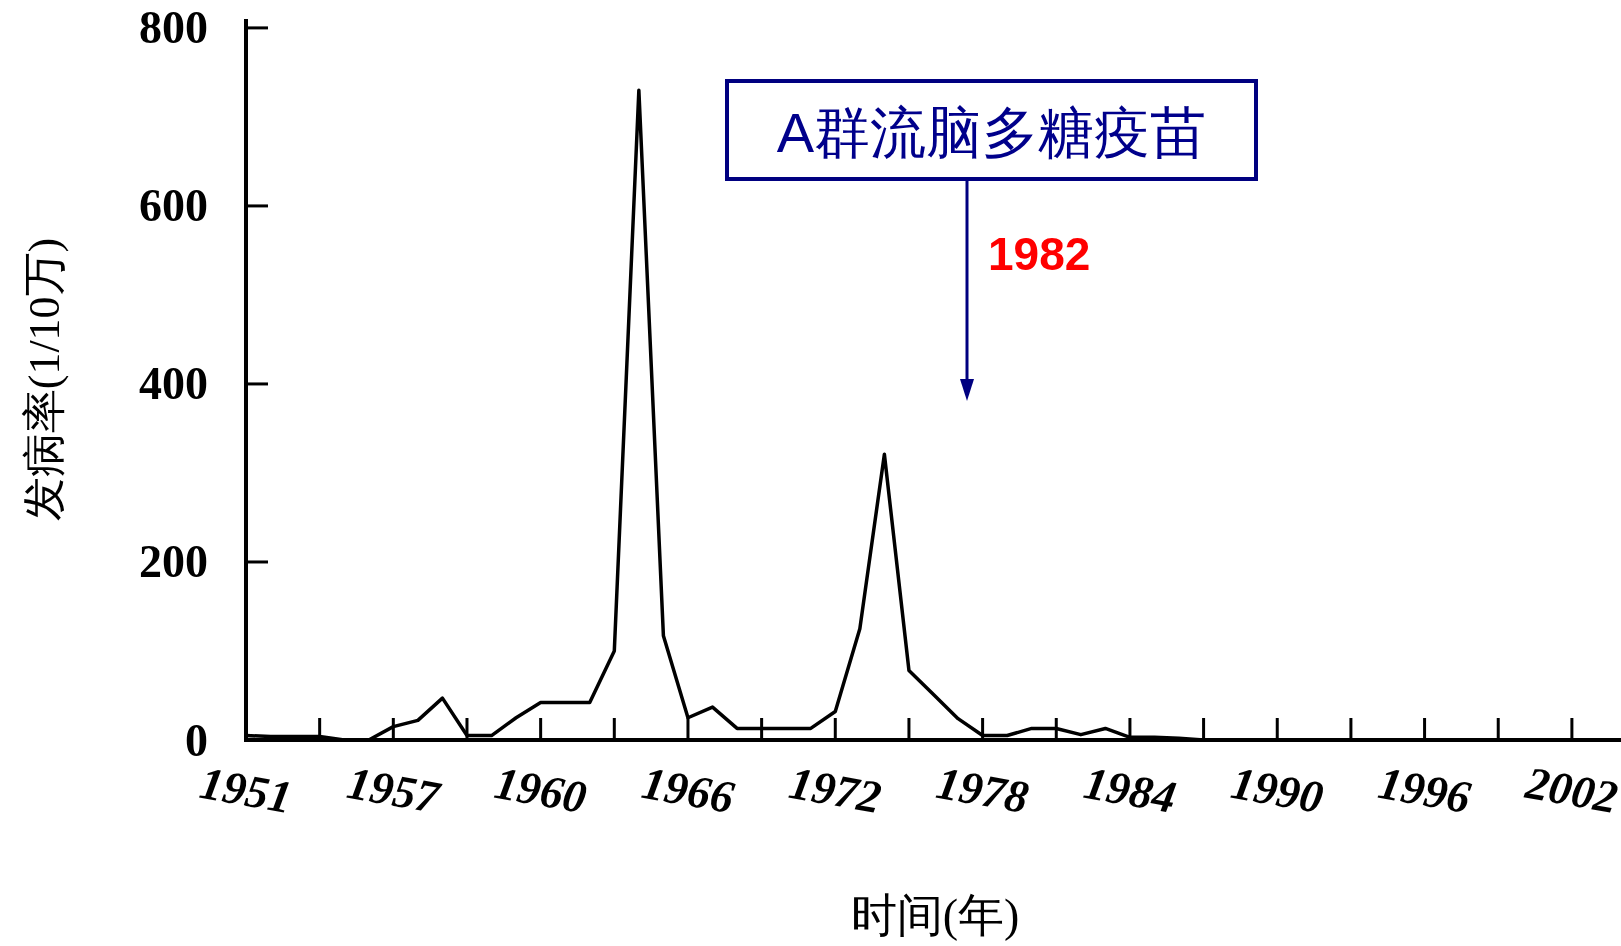  What do you see at coordinates (1039, 254) in the screenshot?
I see `annotation: 1982` at bounding box center [1039, 254].